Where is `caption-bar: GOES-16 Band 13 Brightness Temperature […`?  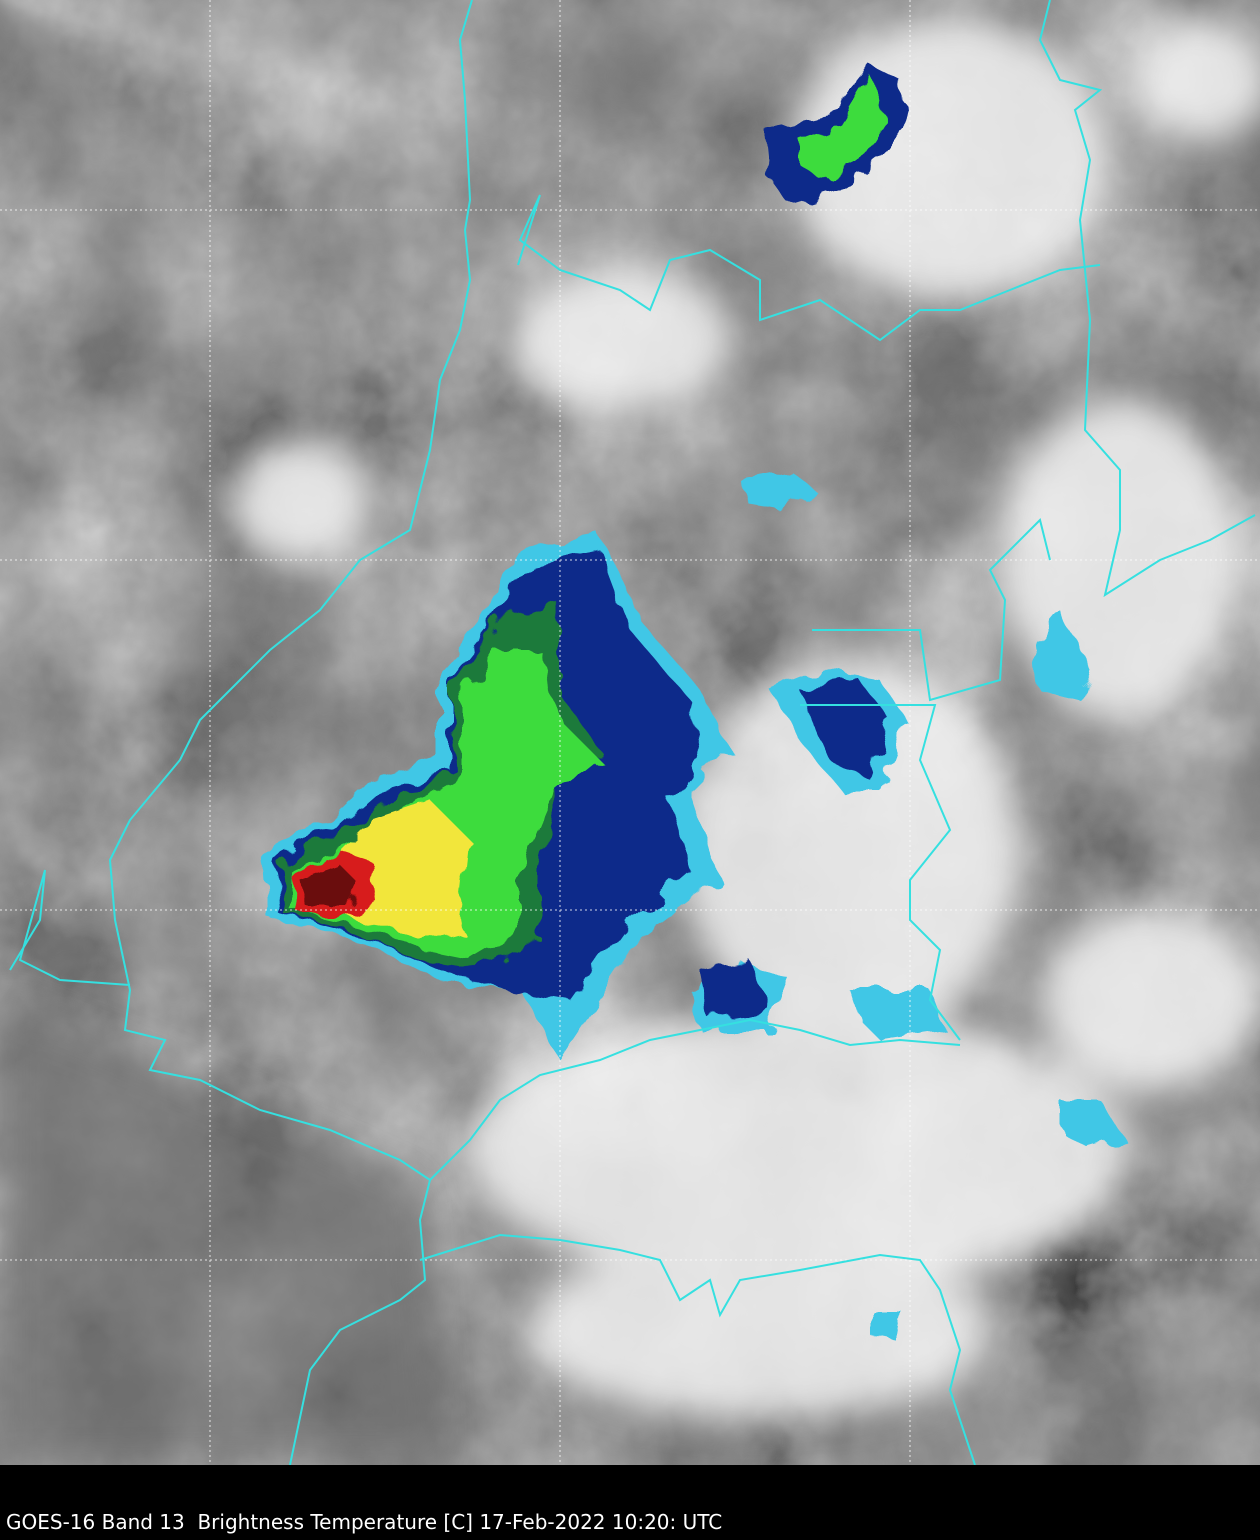 caption-bar: GOES-16 Band 13 Brightness Temperature [… is located at coordinates (630, 1502).